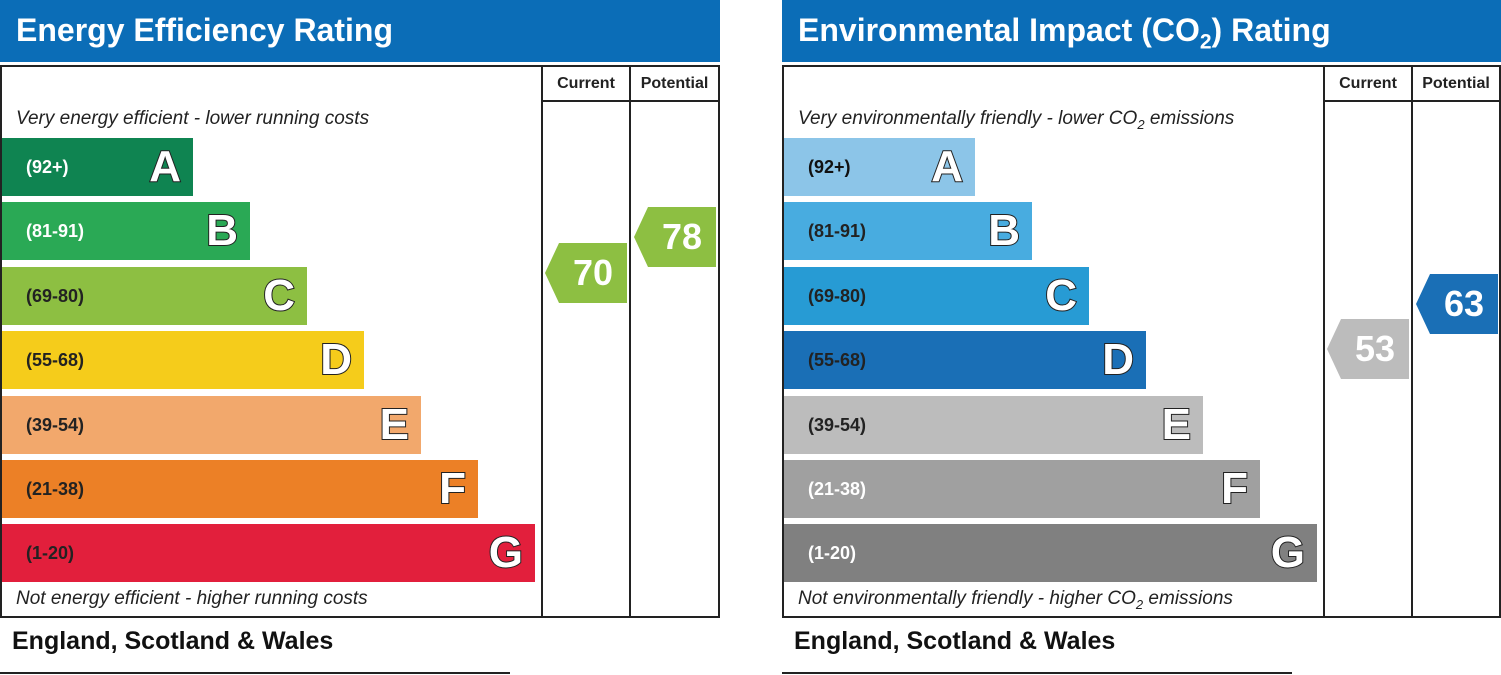 The height and width of the screenshot is (675, 1501). What do you see at coordinates (55, 231) in the screenshot?
I see `energy-band-b-range: (81-91)` at bounding box center [55, 231].